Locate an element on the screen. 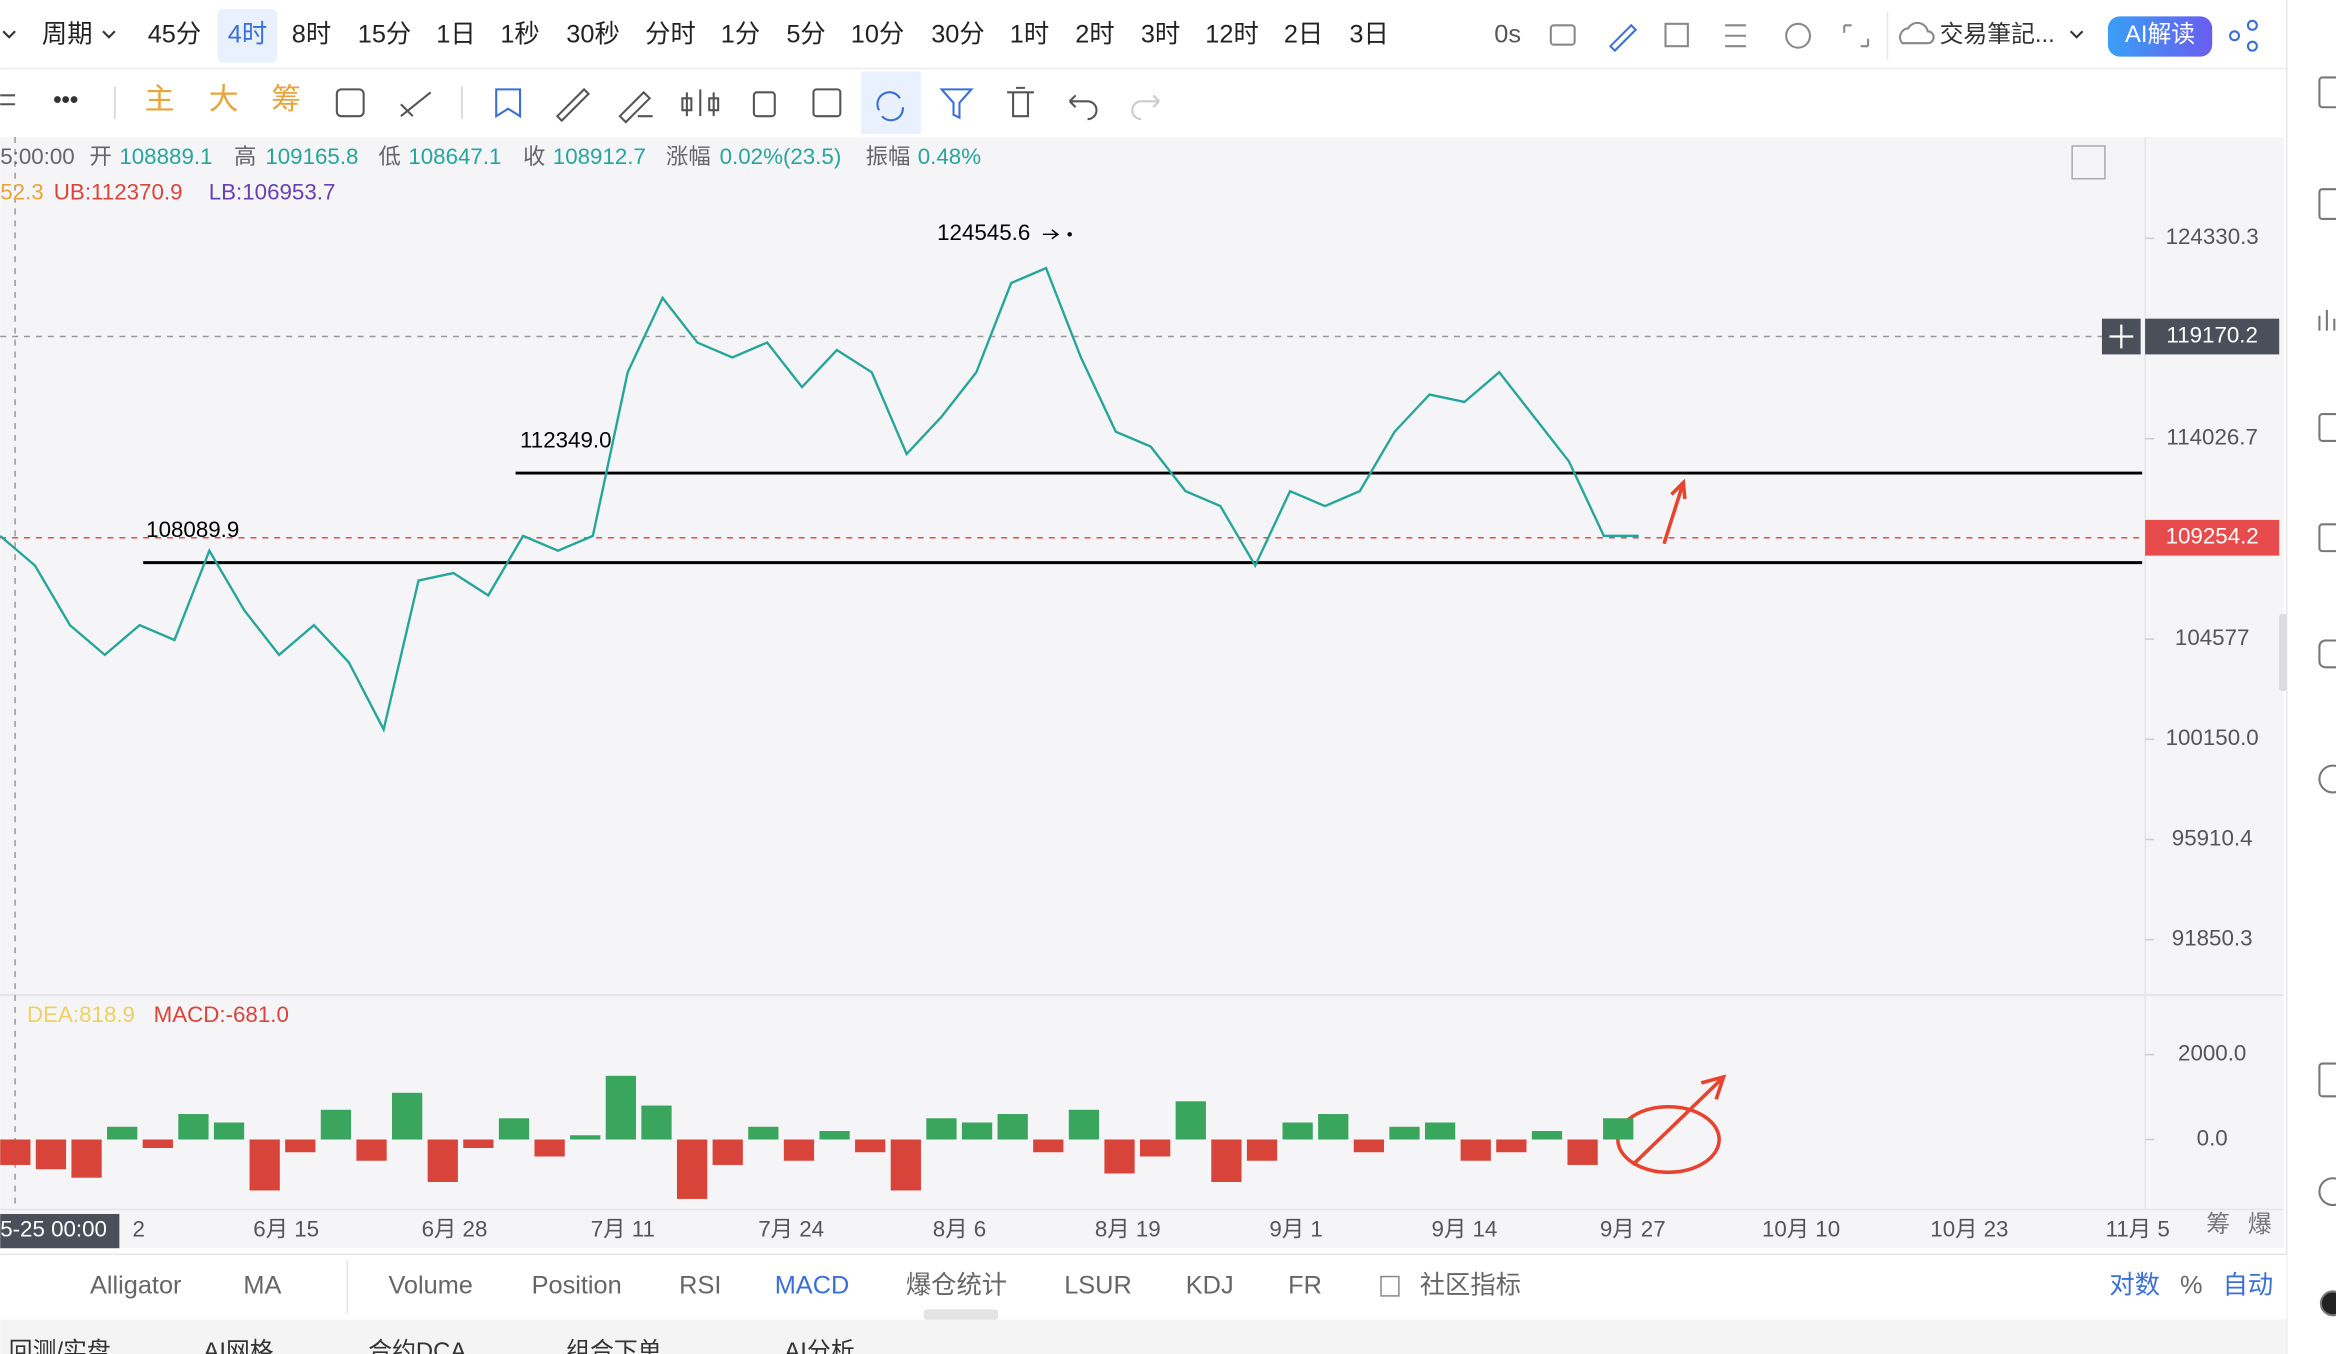 Image resolution: width=2336 pixels, height=1354 pixels. ai-button-bg is located at coordinates (2160, 36).